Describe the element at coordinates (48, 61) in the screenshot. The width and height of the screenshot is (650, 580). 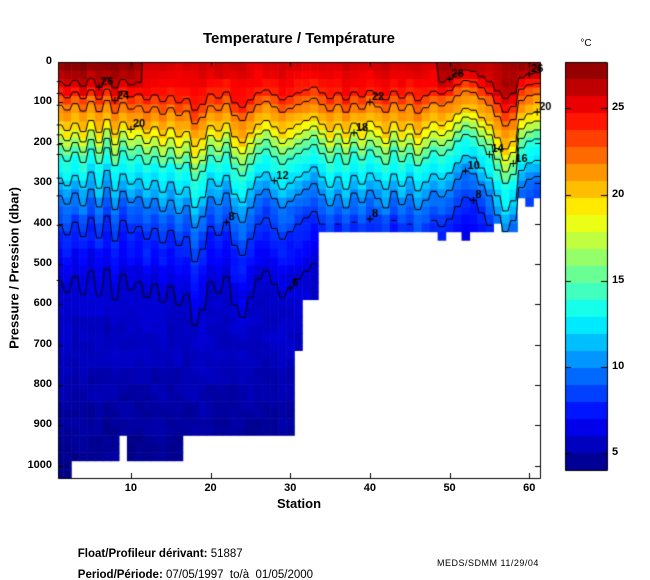
I see `y-axis-tick-label: 0` at that location.